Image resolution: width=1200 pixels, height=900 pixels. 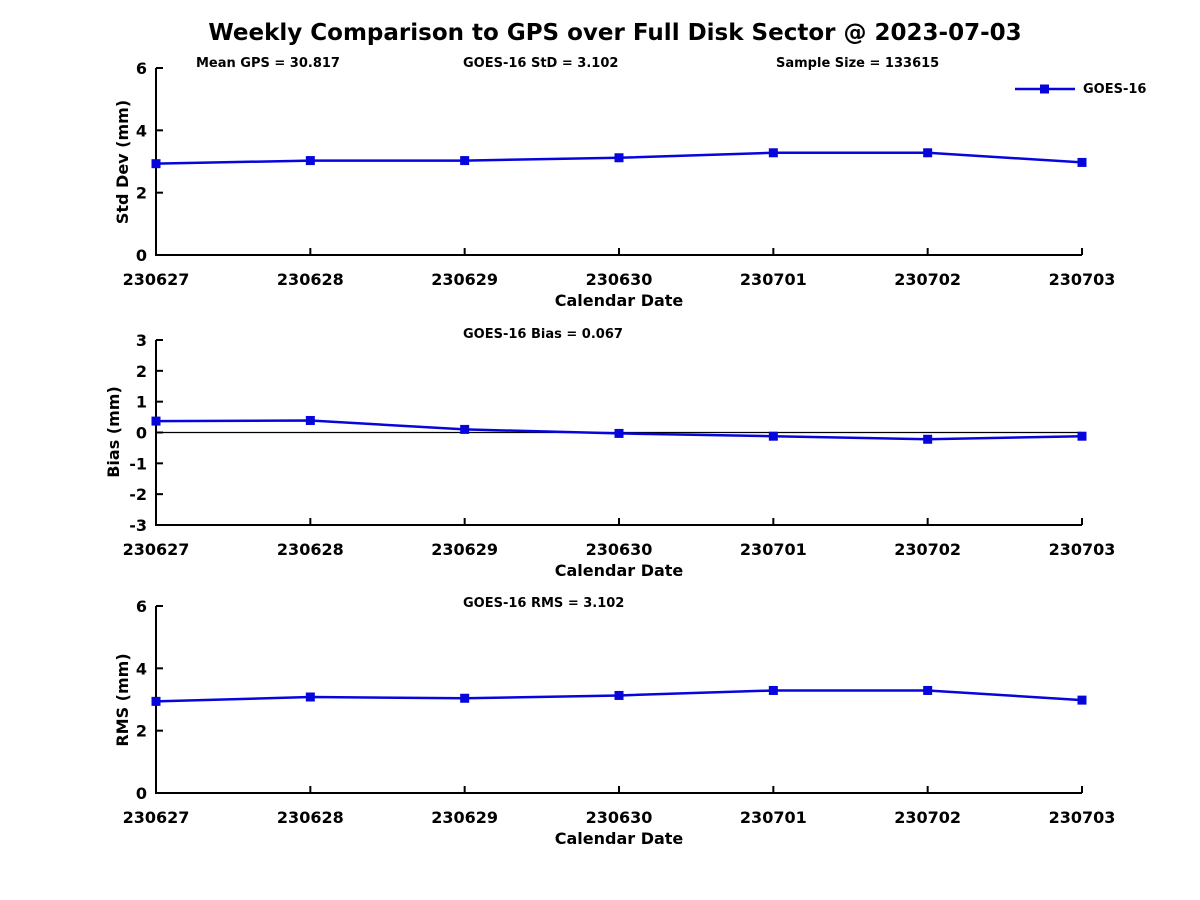 I want to click on annotation-mean-gps: Mean GPS = 30.817, so click(x=268, y=63).